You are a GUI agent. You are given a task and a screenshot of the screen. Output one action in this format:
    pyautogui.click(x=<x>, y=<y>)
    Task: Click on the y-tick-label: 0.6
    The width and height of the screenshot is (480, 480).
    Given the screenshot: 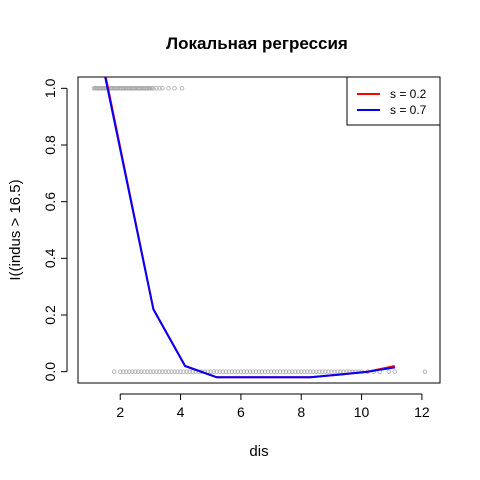 What is the action you would take?
    pyautogui.click(x=50, y=202)
    